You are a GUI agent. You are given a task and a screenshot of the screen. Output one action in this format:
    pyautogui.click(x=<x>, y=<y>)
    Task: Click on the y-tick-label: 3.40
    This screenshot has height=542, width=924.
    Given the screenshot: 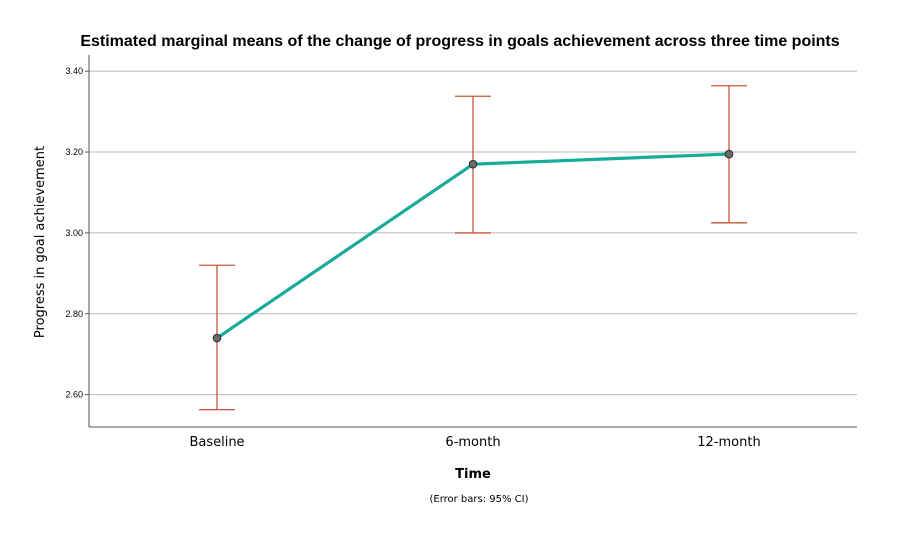 What is the action you would take?
    pyautogui.click(x=74, y=71)
    